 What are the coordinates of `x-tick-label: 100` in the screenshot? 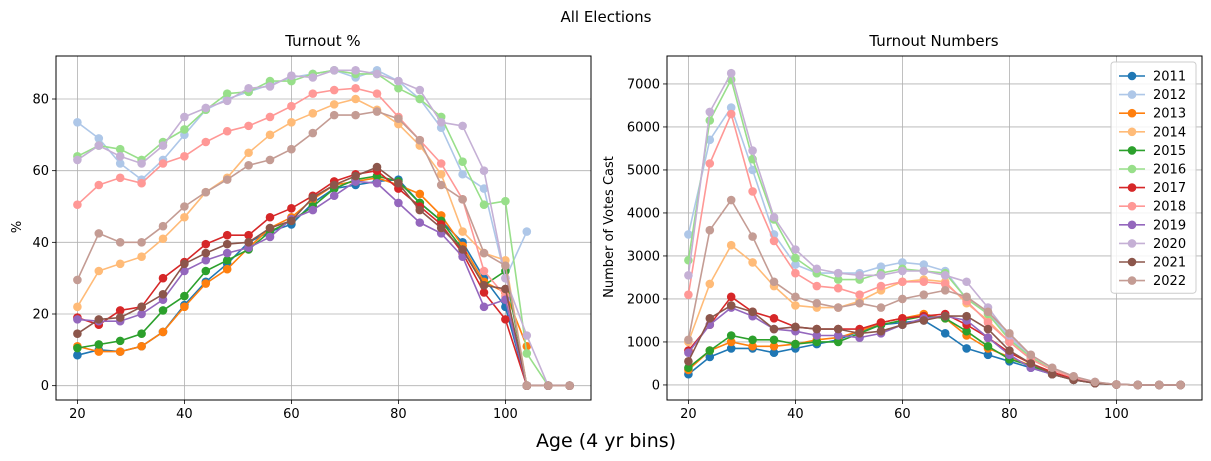 It's located at (505, 414).